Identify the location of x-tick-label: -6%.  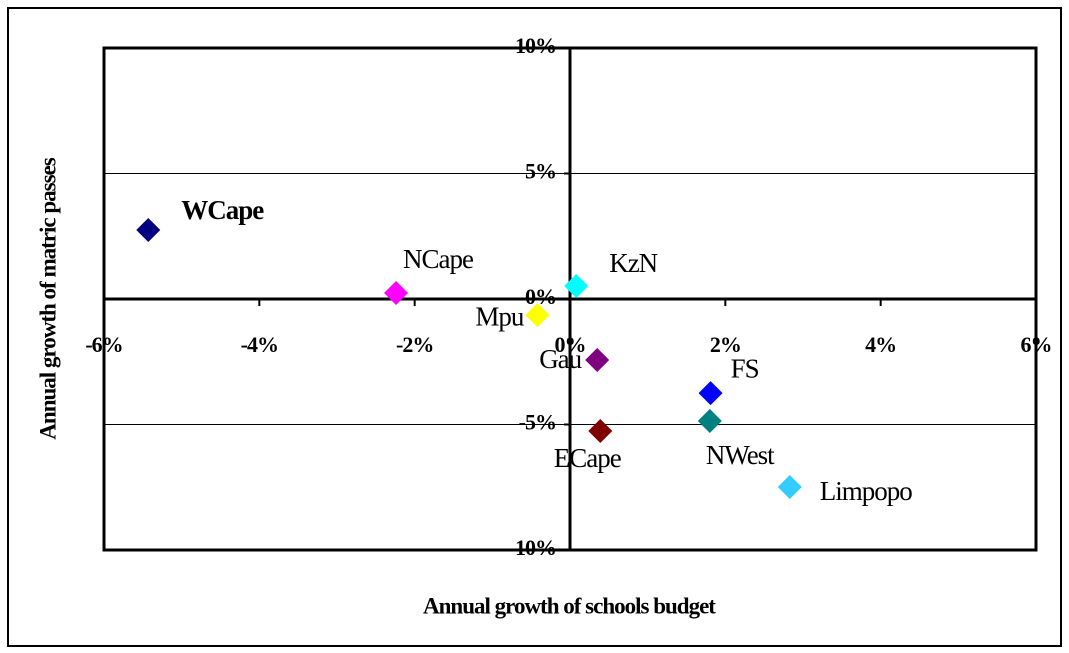
(103, 344).